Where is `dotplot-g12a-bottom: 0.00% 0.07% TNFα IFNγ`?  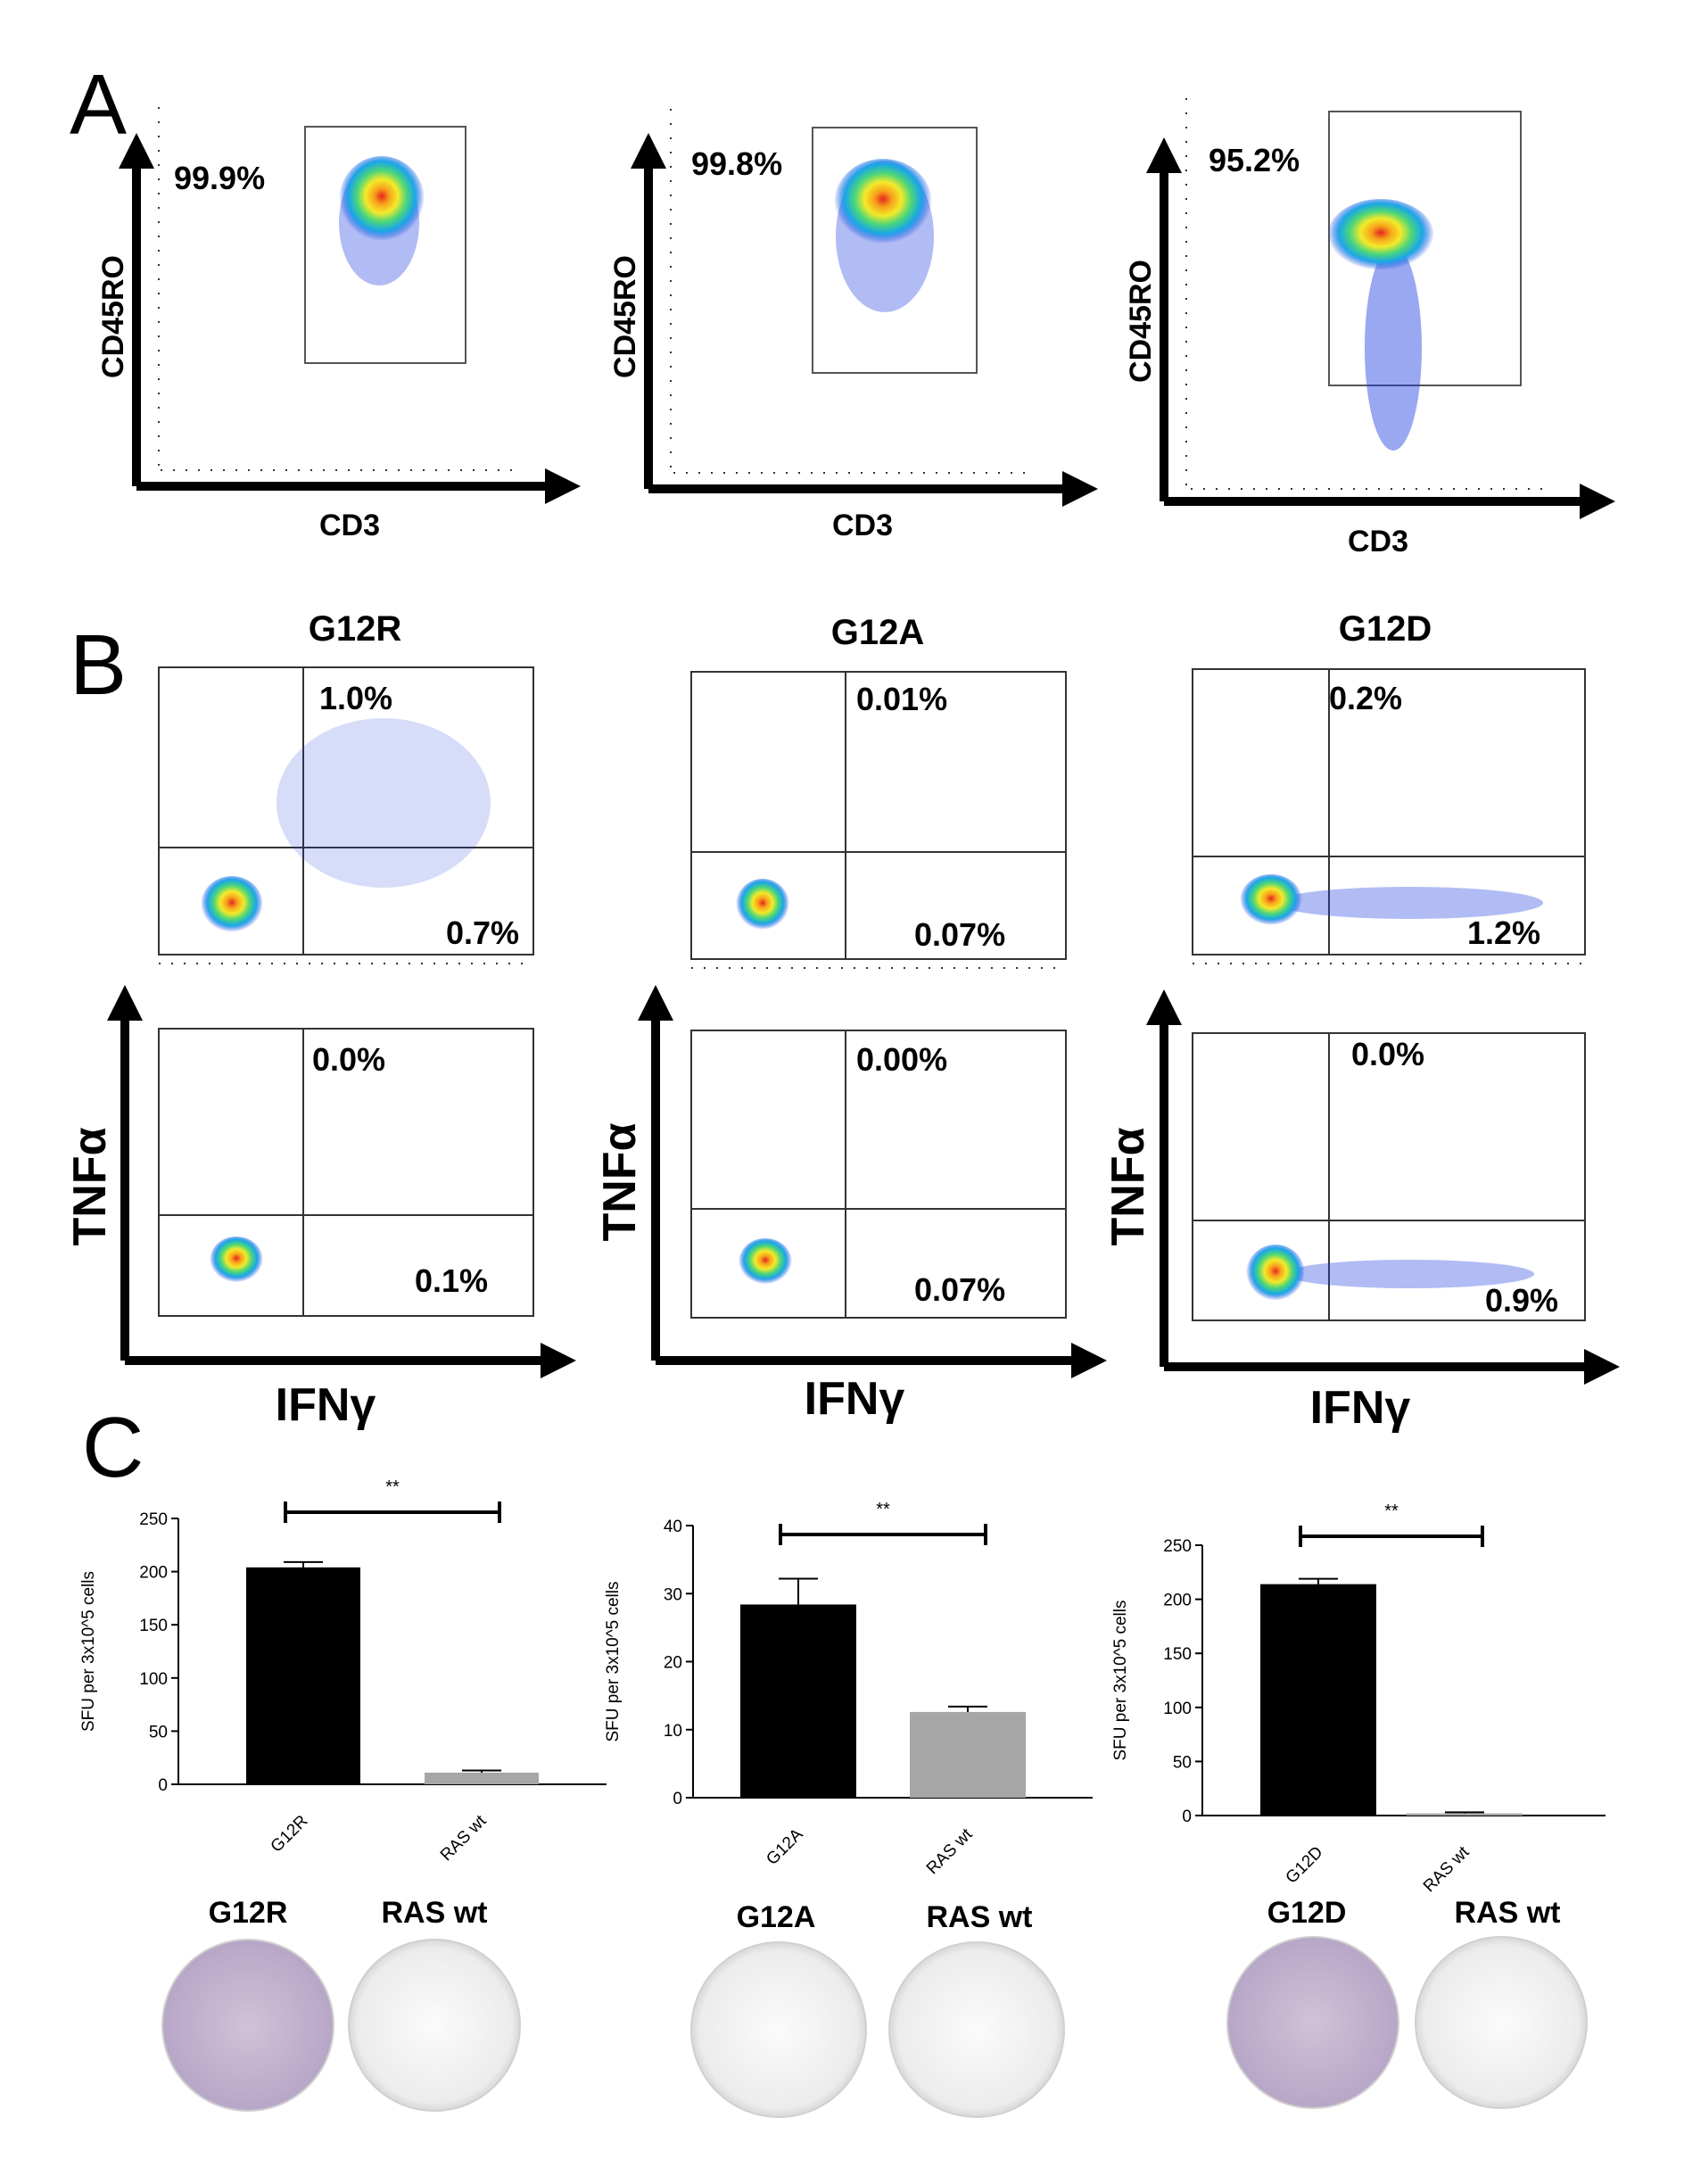 dotplot-g12a-bottom: 0.00% 0.07% TNFα IFNγ is located at coordinates (850, 1205).